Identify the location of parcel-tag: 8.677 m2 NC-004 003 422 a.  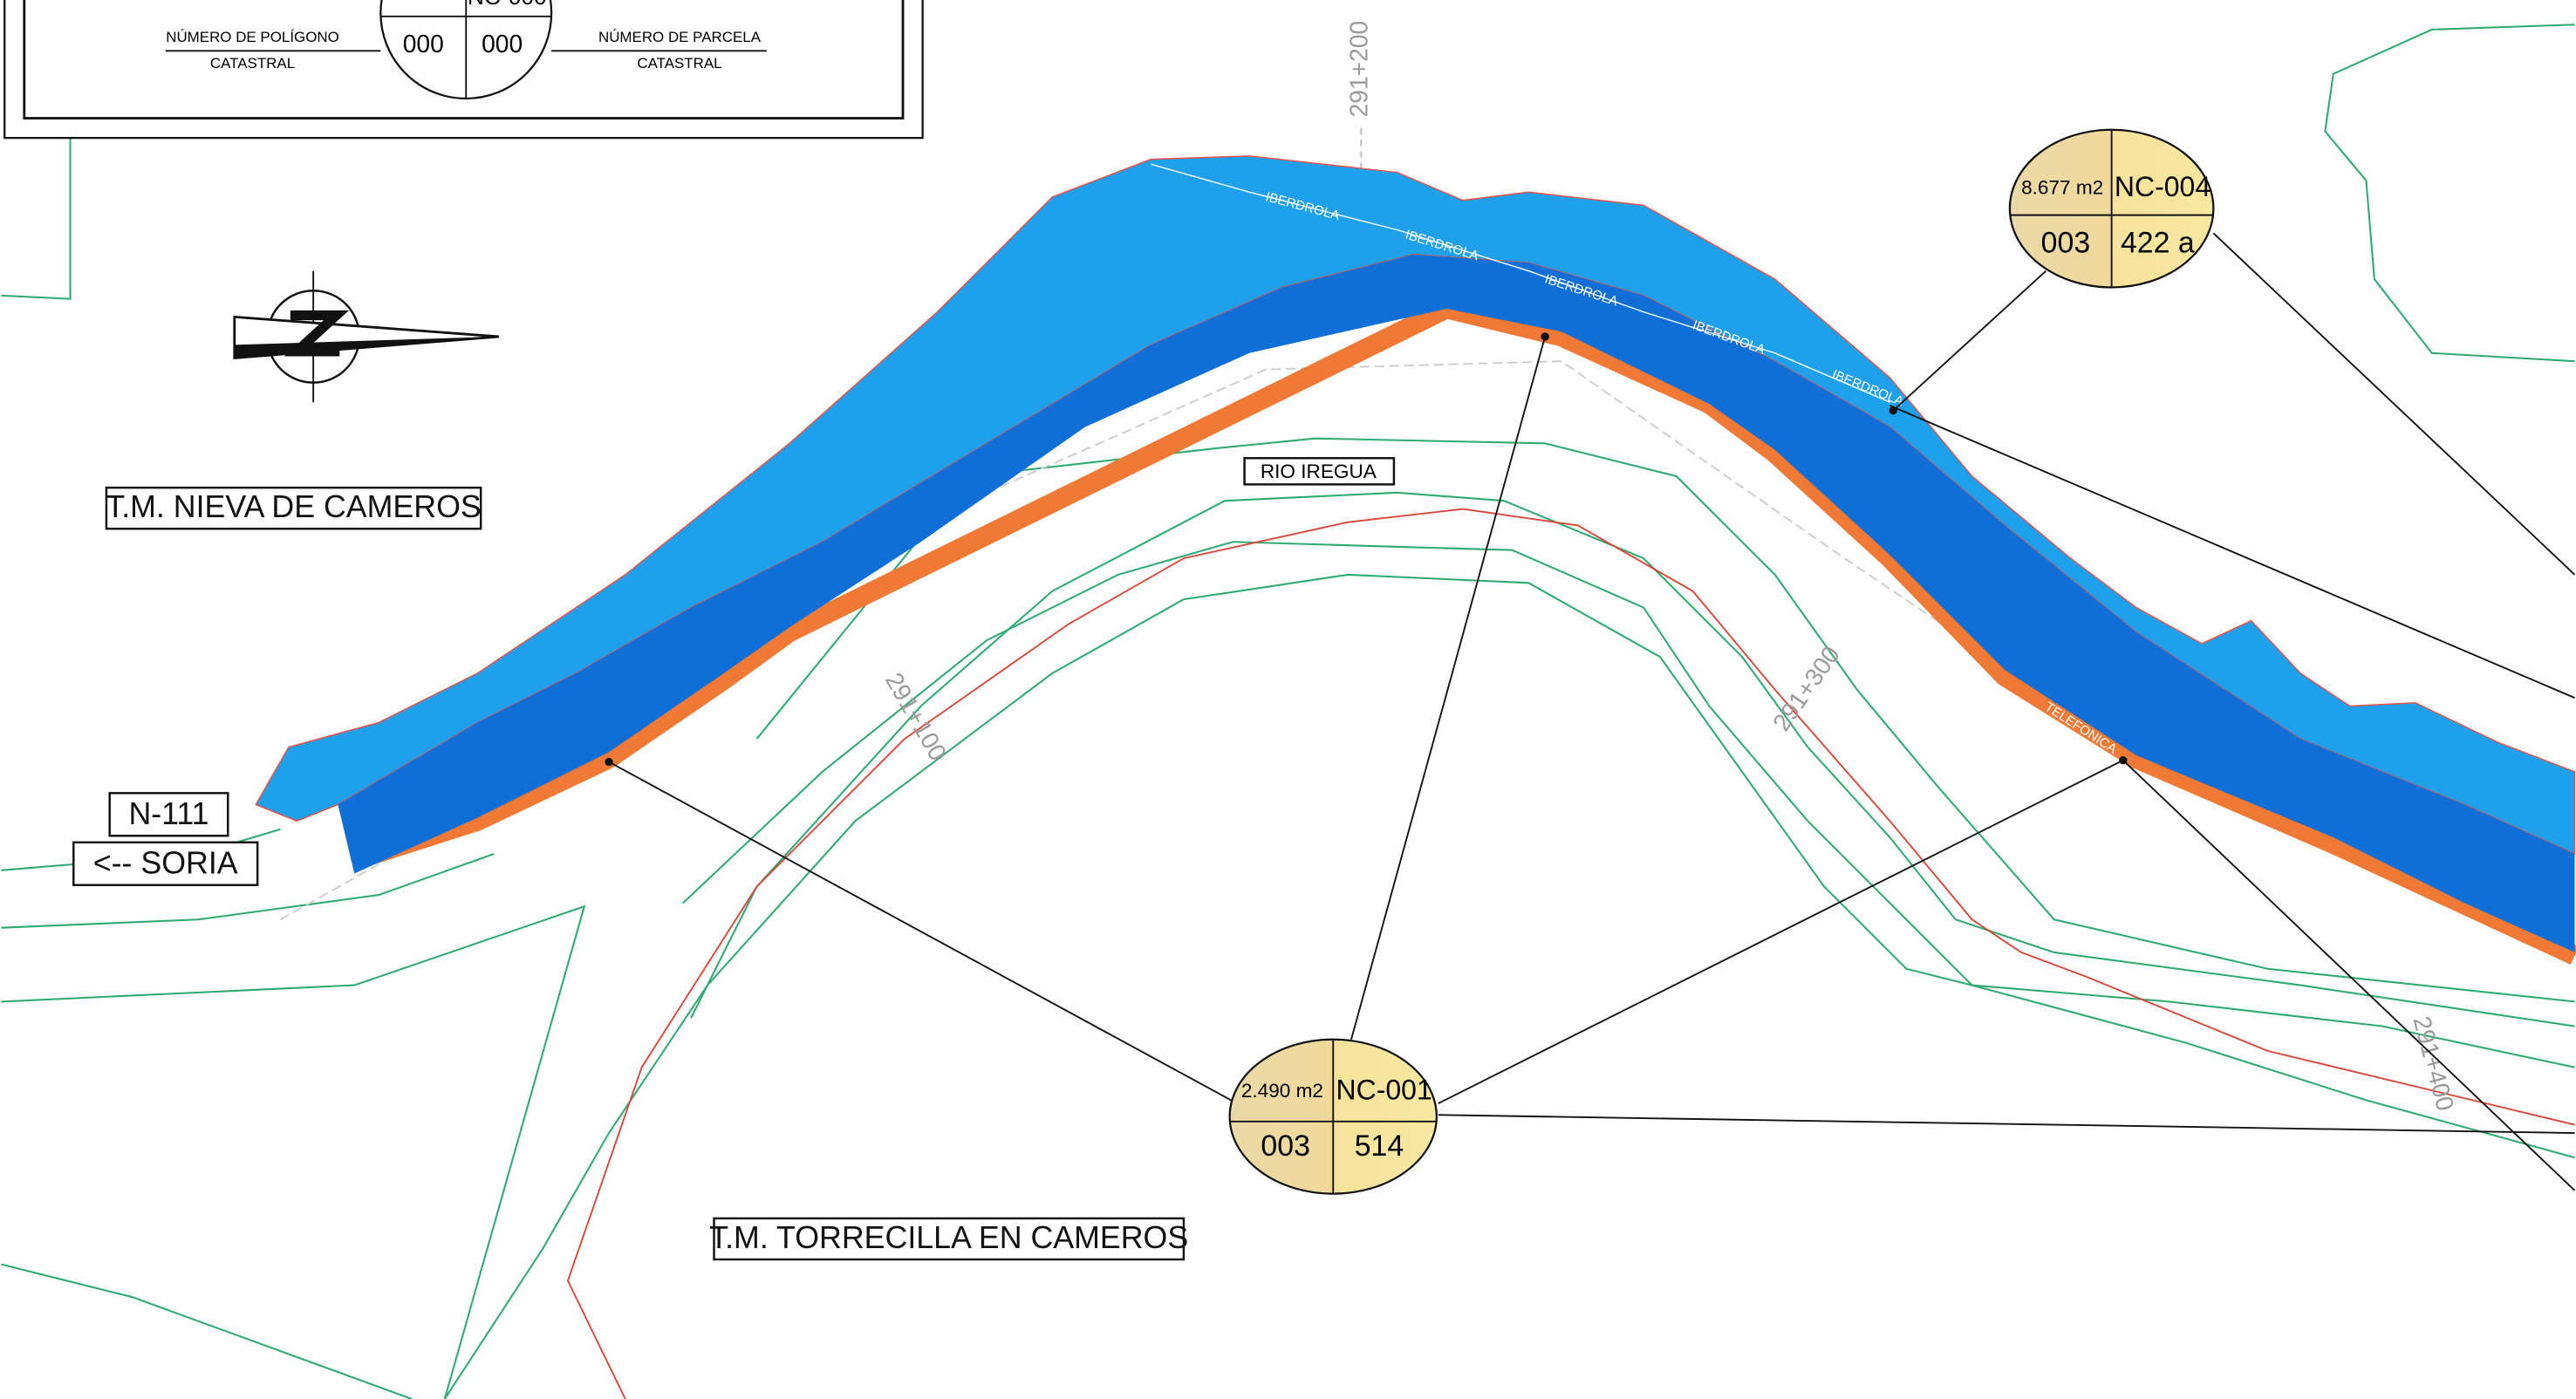
(2111, 209).